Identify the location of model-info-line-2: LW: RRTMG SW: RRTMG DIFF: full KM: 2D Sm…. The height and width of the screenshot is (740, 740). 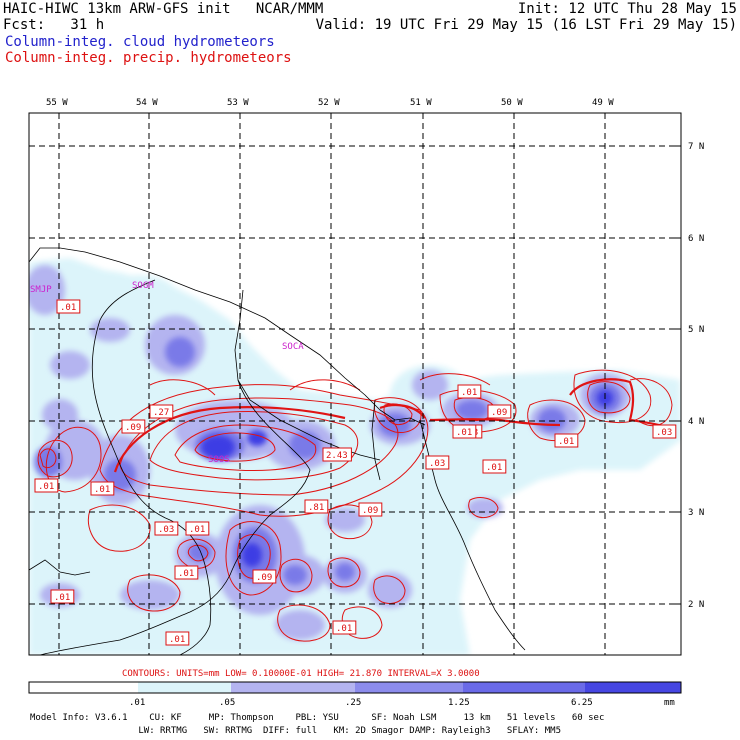
(295, 731).